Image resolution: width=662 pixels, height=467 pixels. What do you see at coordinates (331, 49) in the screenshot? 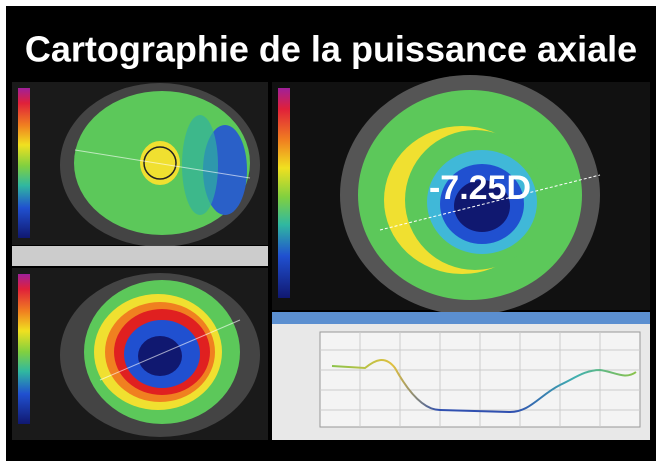
I see `title: Cartographie de la puissance axiale` at bounding box center [331, 49].